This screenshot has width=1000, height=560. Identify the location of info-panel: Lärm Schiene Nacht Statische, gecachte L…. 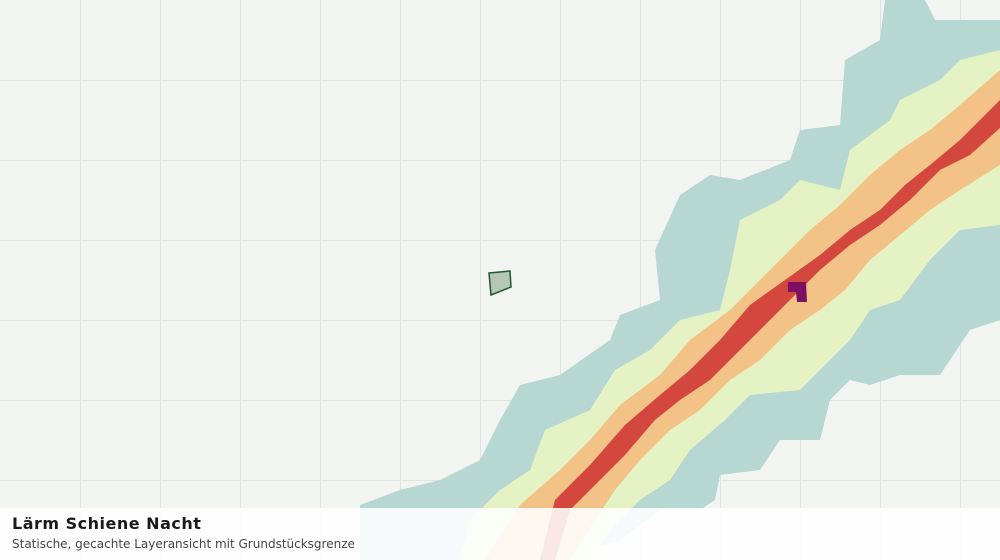
(500, 534).